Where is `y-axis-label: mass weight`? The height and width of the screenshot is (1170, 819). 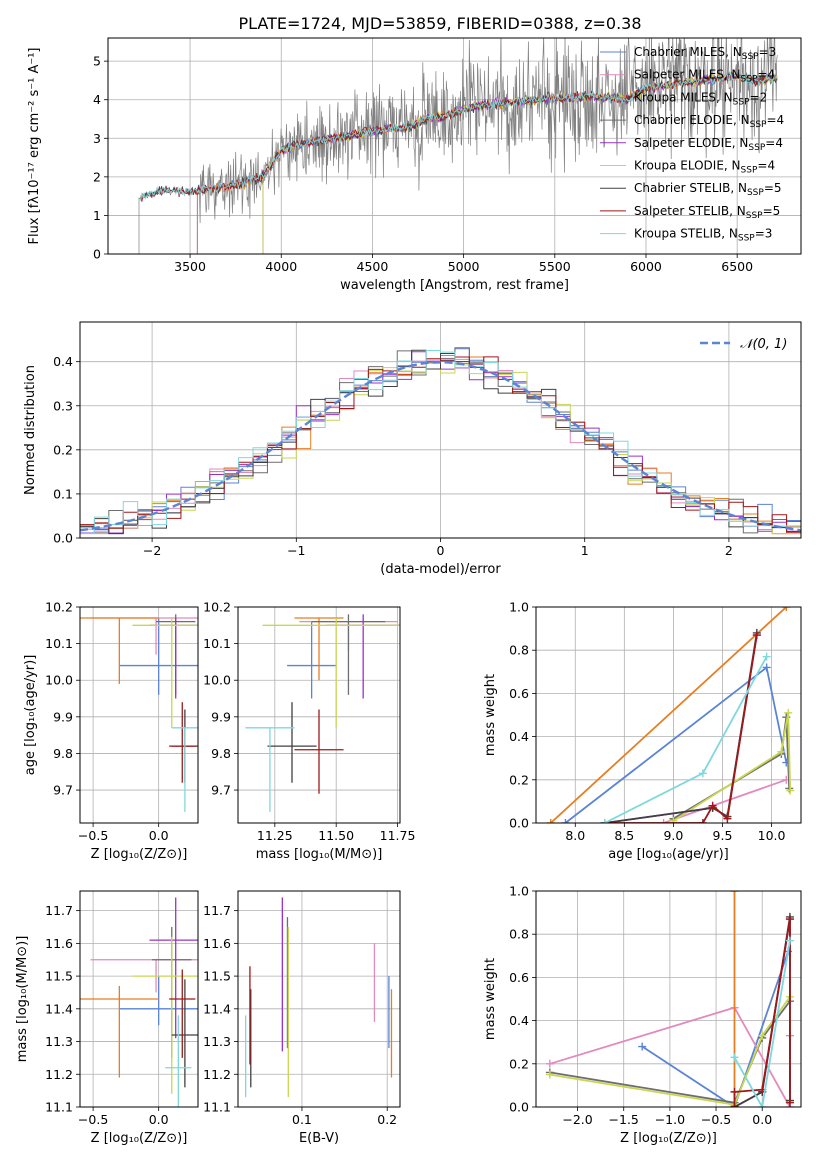
y-axis-label: mass weight is located at coordinates (490, 999).